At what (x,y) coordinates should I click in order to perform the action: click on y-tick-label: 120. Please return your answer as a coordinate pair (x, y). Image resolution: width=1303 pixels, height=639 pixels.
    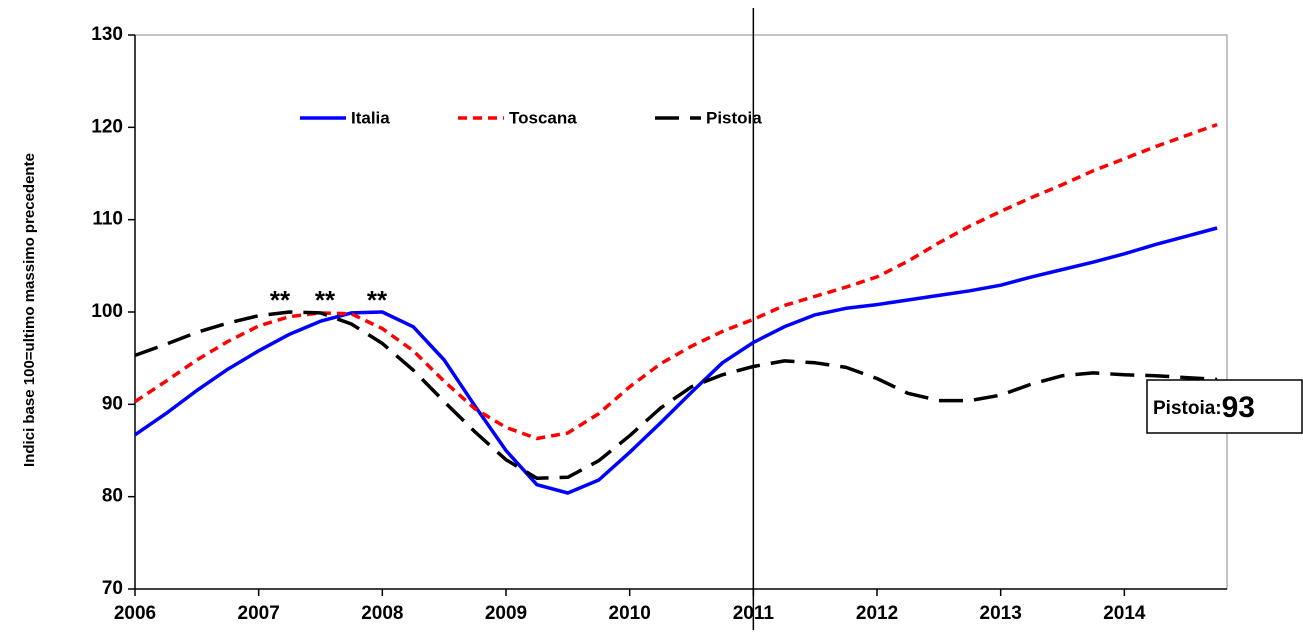
    Looking at the image, I should click on (107, 126).